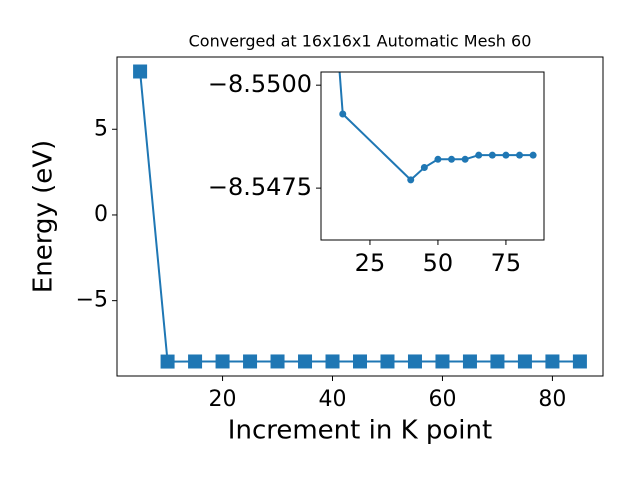  I want to click on y-tick-label: −5, so click(92, 300).